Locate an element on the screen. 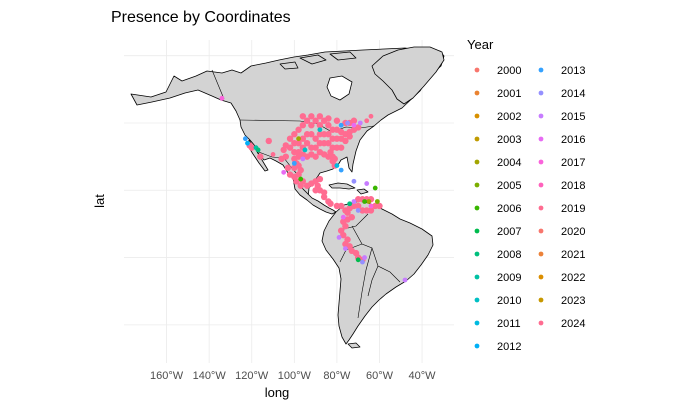 The height and width of the screenshot is (407, 686). x-tick-label: 40°W is located at coordinates (423, 376).